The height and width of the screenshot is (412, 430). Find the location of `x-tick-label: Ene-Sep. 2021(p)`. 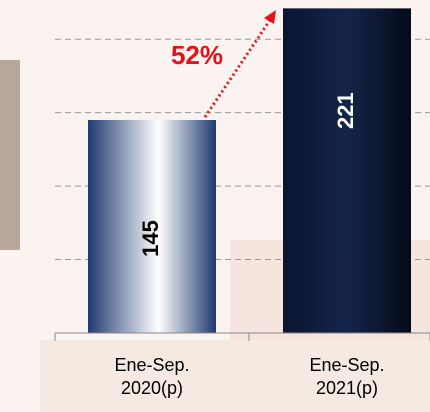

x-tick-label: Ene-Sep. 2021(p) is located at coordinates (347, 376).